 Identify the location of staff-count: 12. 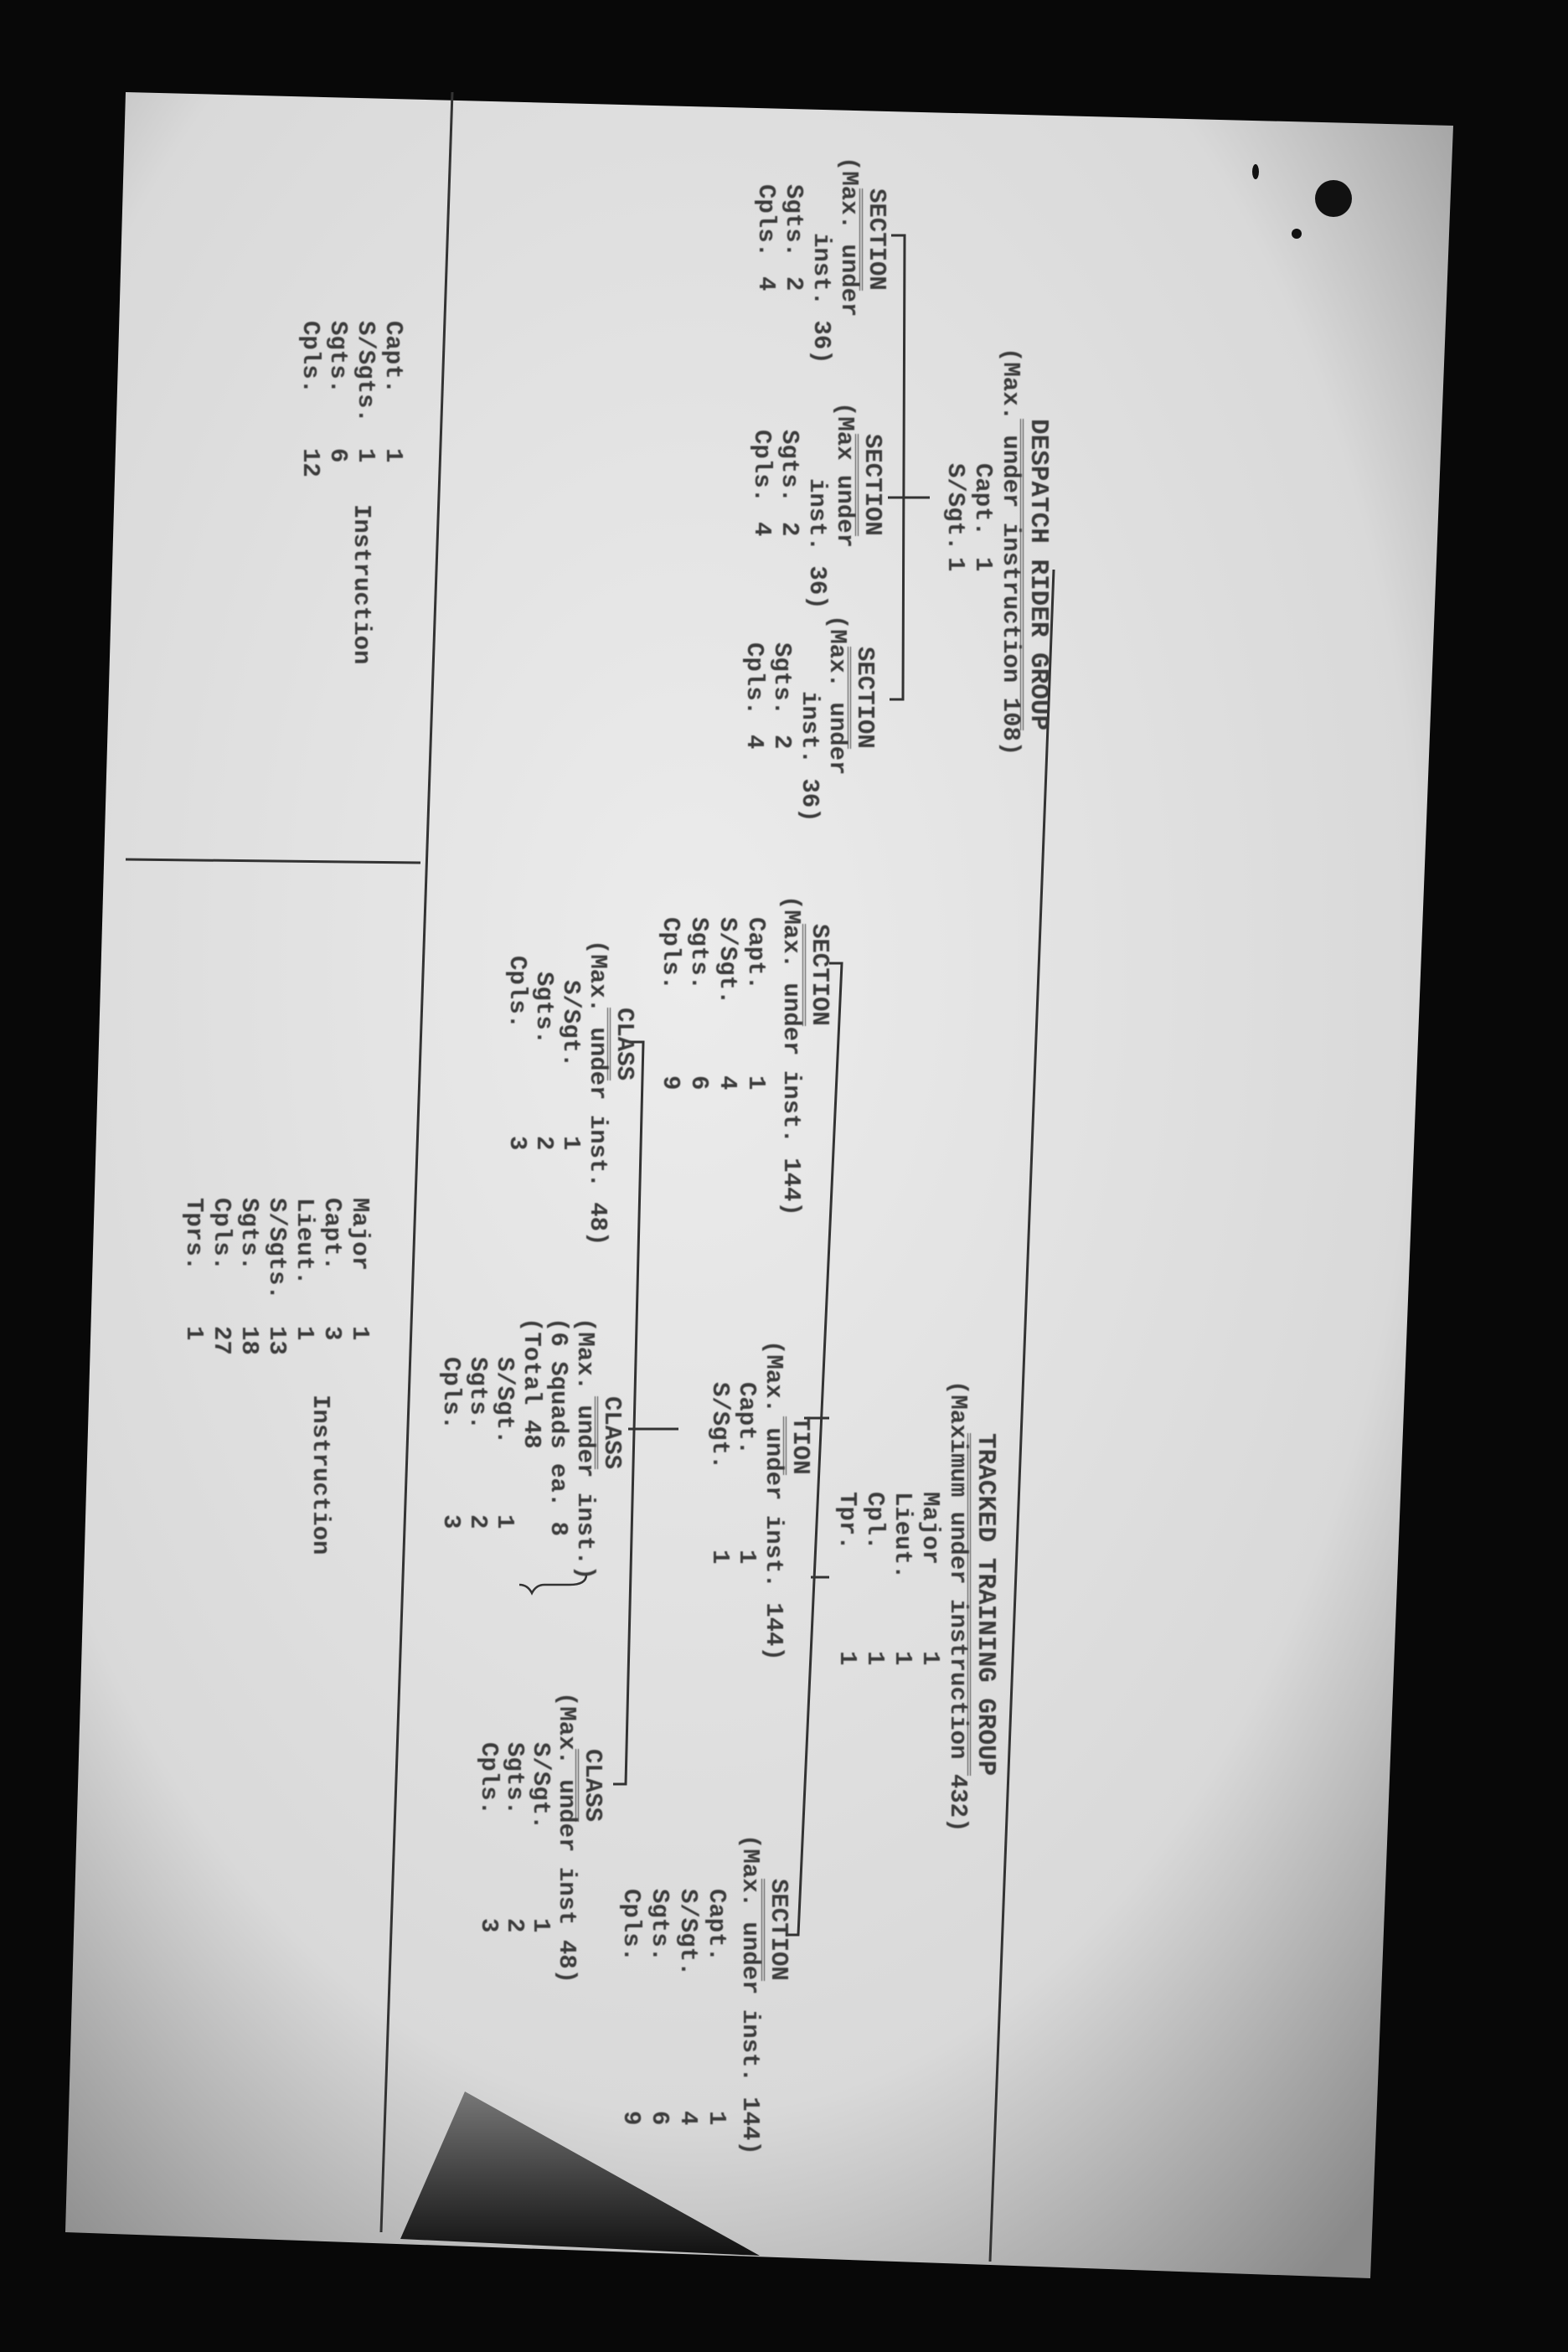
(310, 462).